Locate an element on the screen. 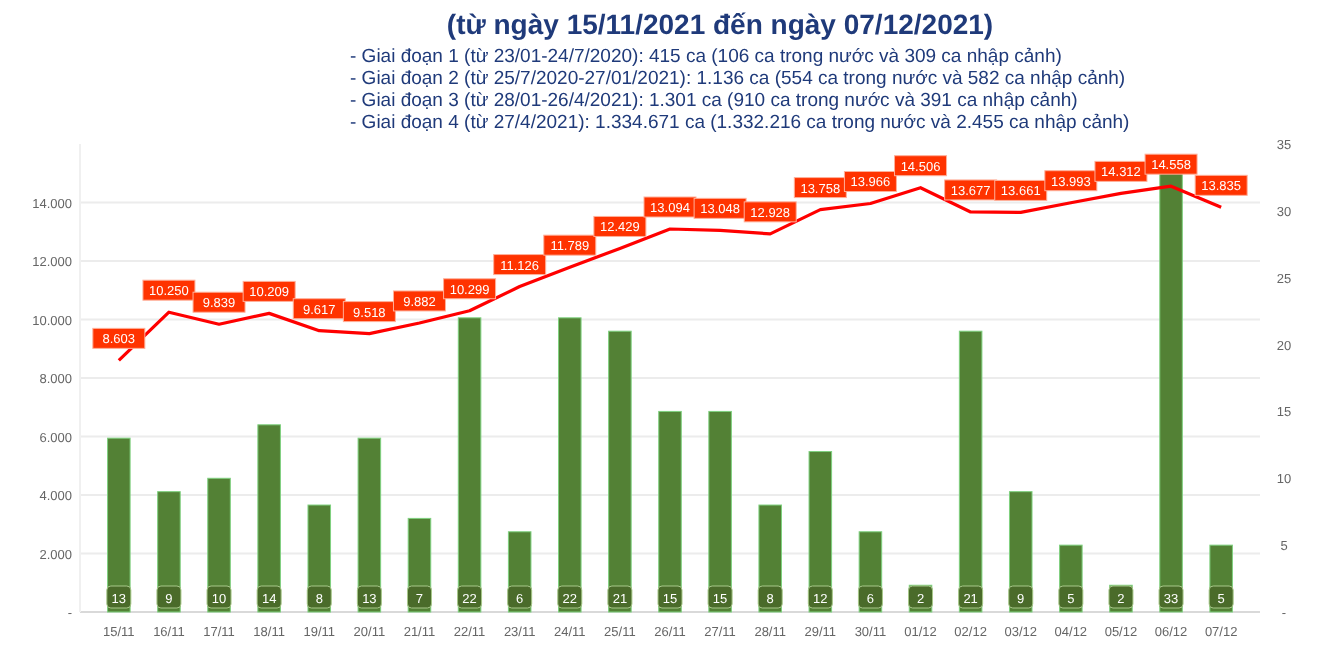 The width and height of the screenshot is (1320, 660). text: - Giai đoạn 2 (từ 25/7/2020-27/01/2021): 1.136 ca (554 ca trong nước và 582 ca nhập cảnh) is located at coordinates (738, 79).